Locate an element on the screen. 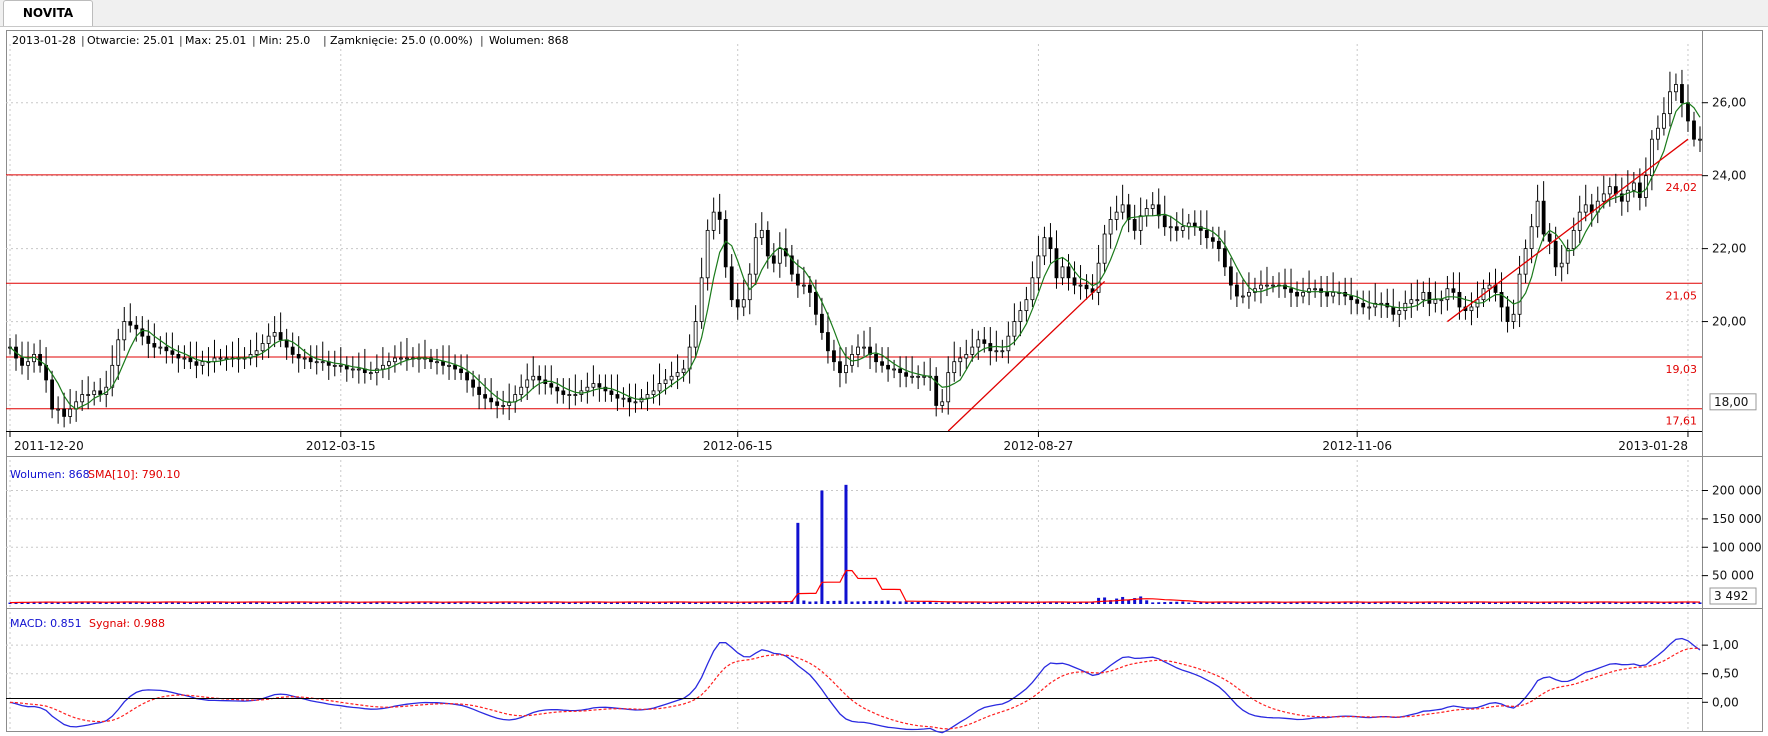  info-min: Min: 25.0 is located at coordinates (284, 40).